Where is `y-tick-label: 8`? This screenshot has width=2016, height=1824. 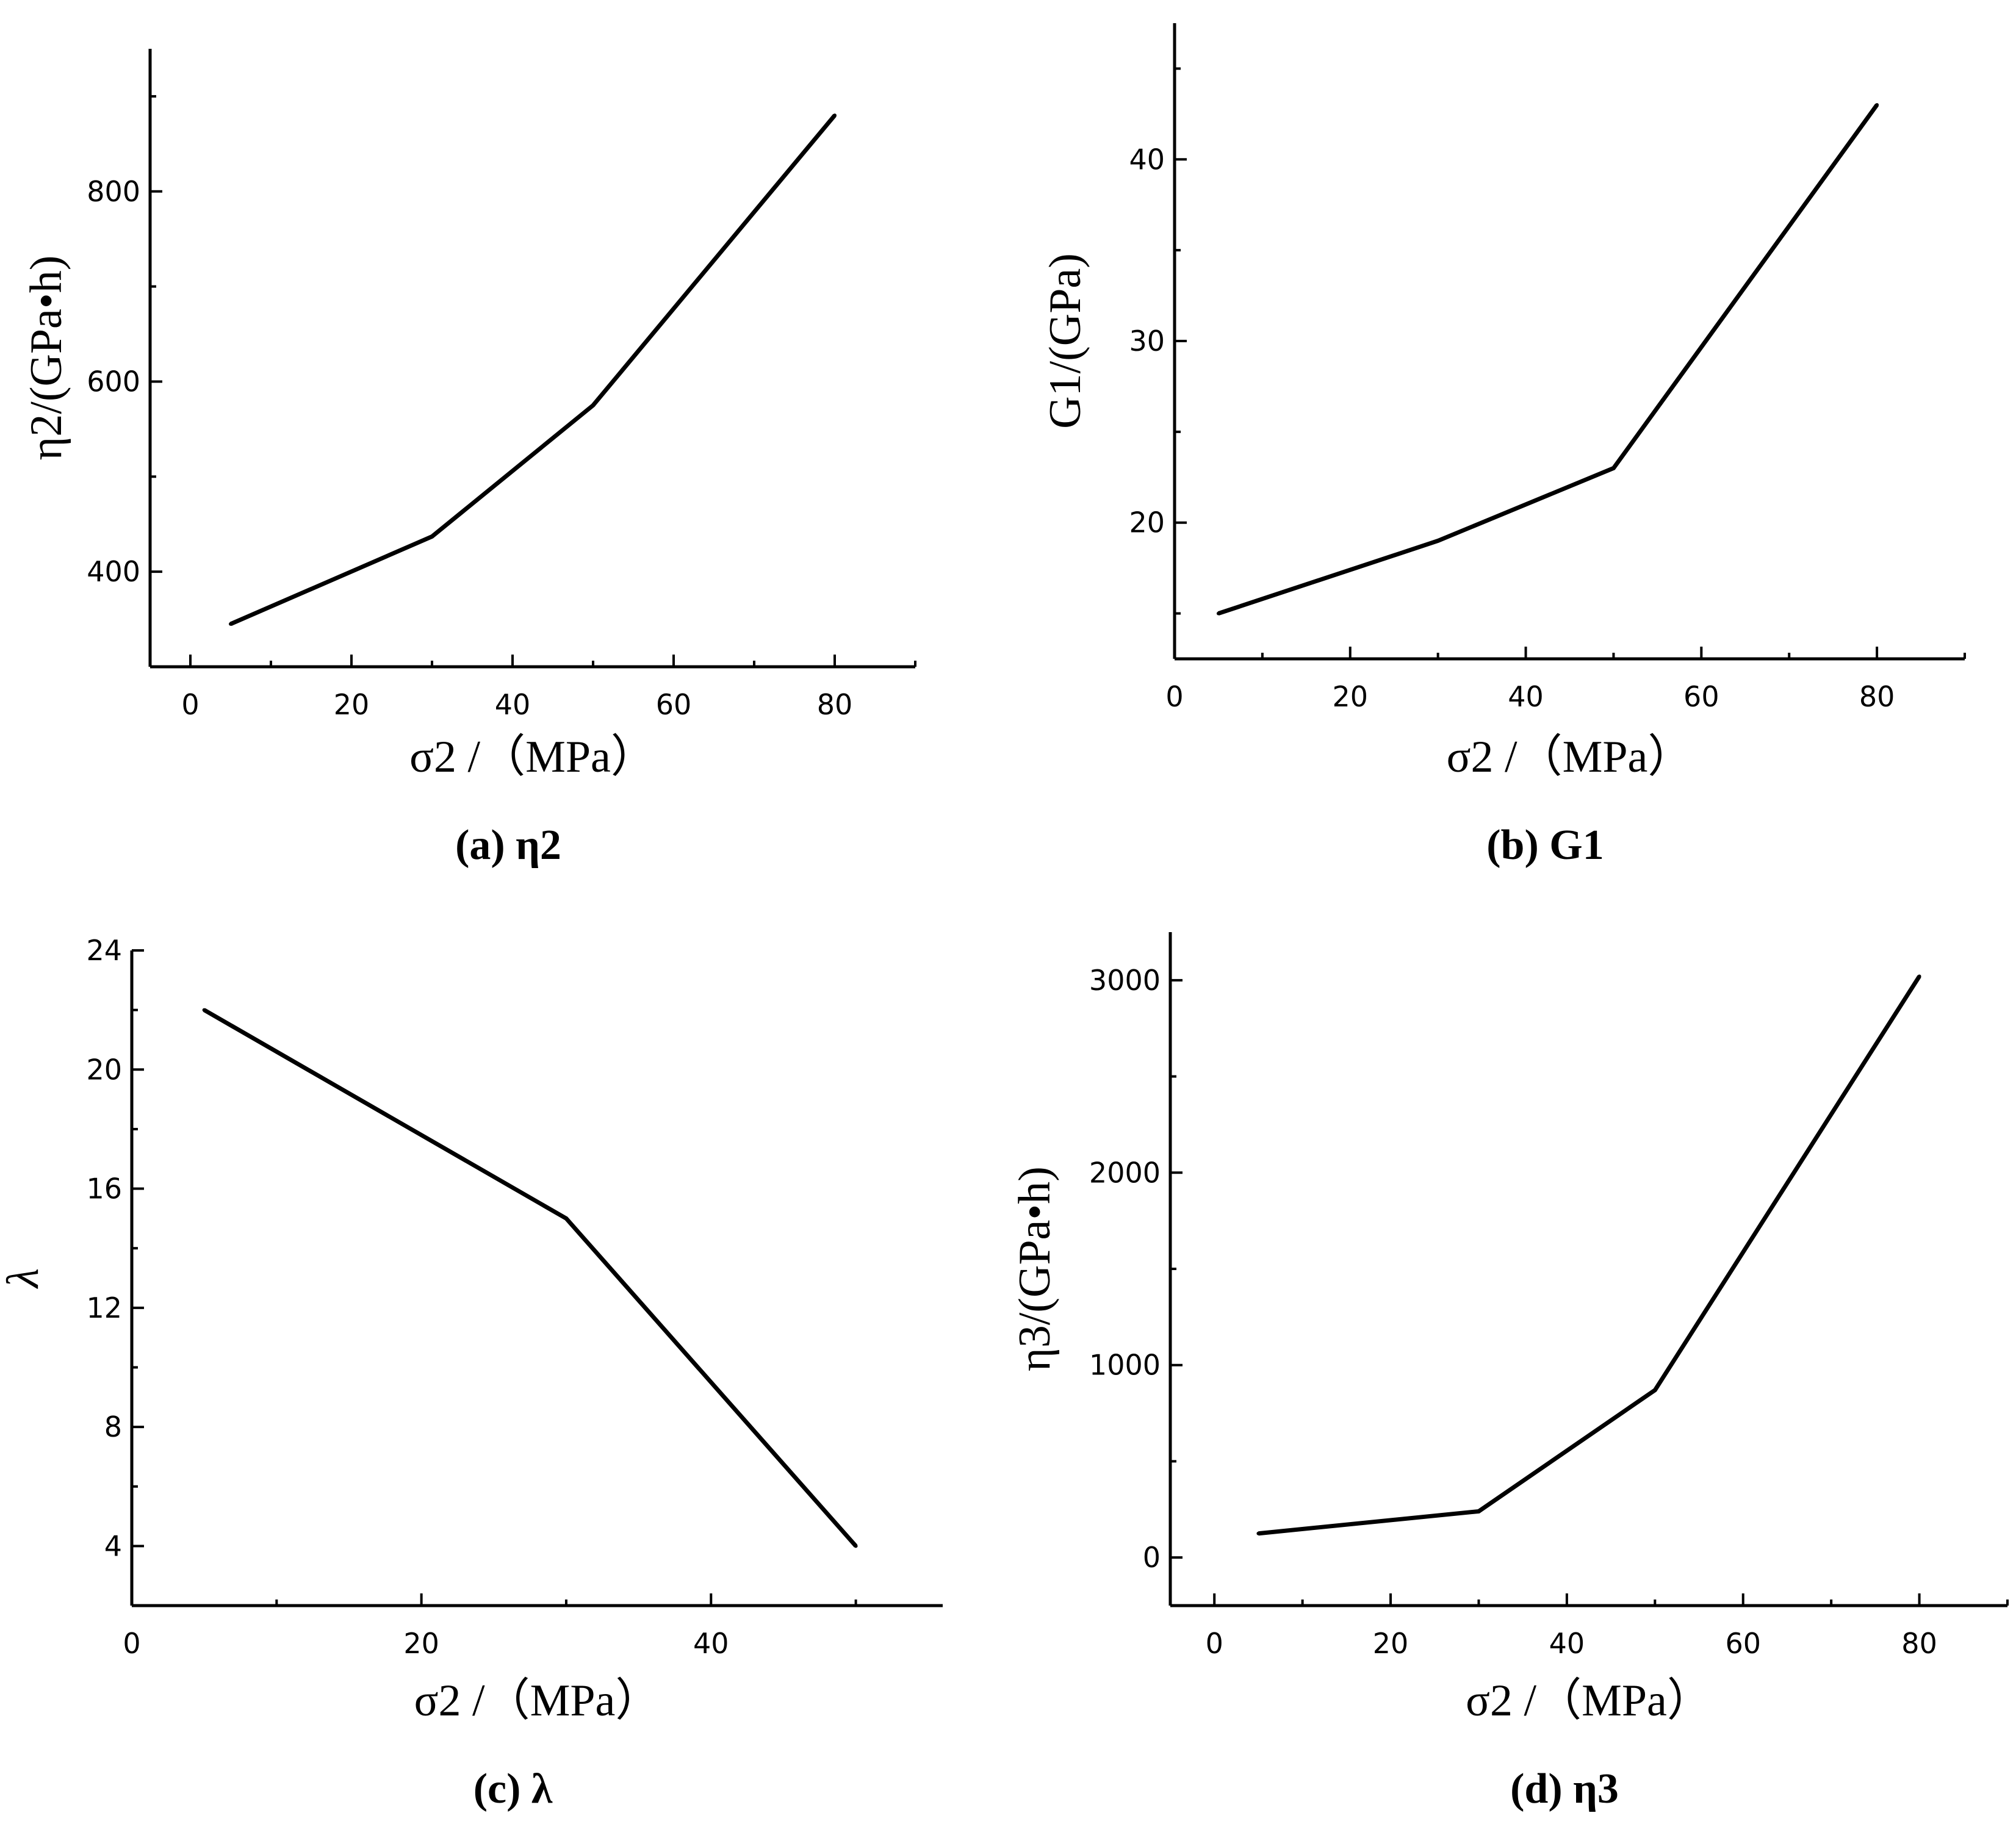
y-tick-label: 8 is located at coordinates (113, 1426).